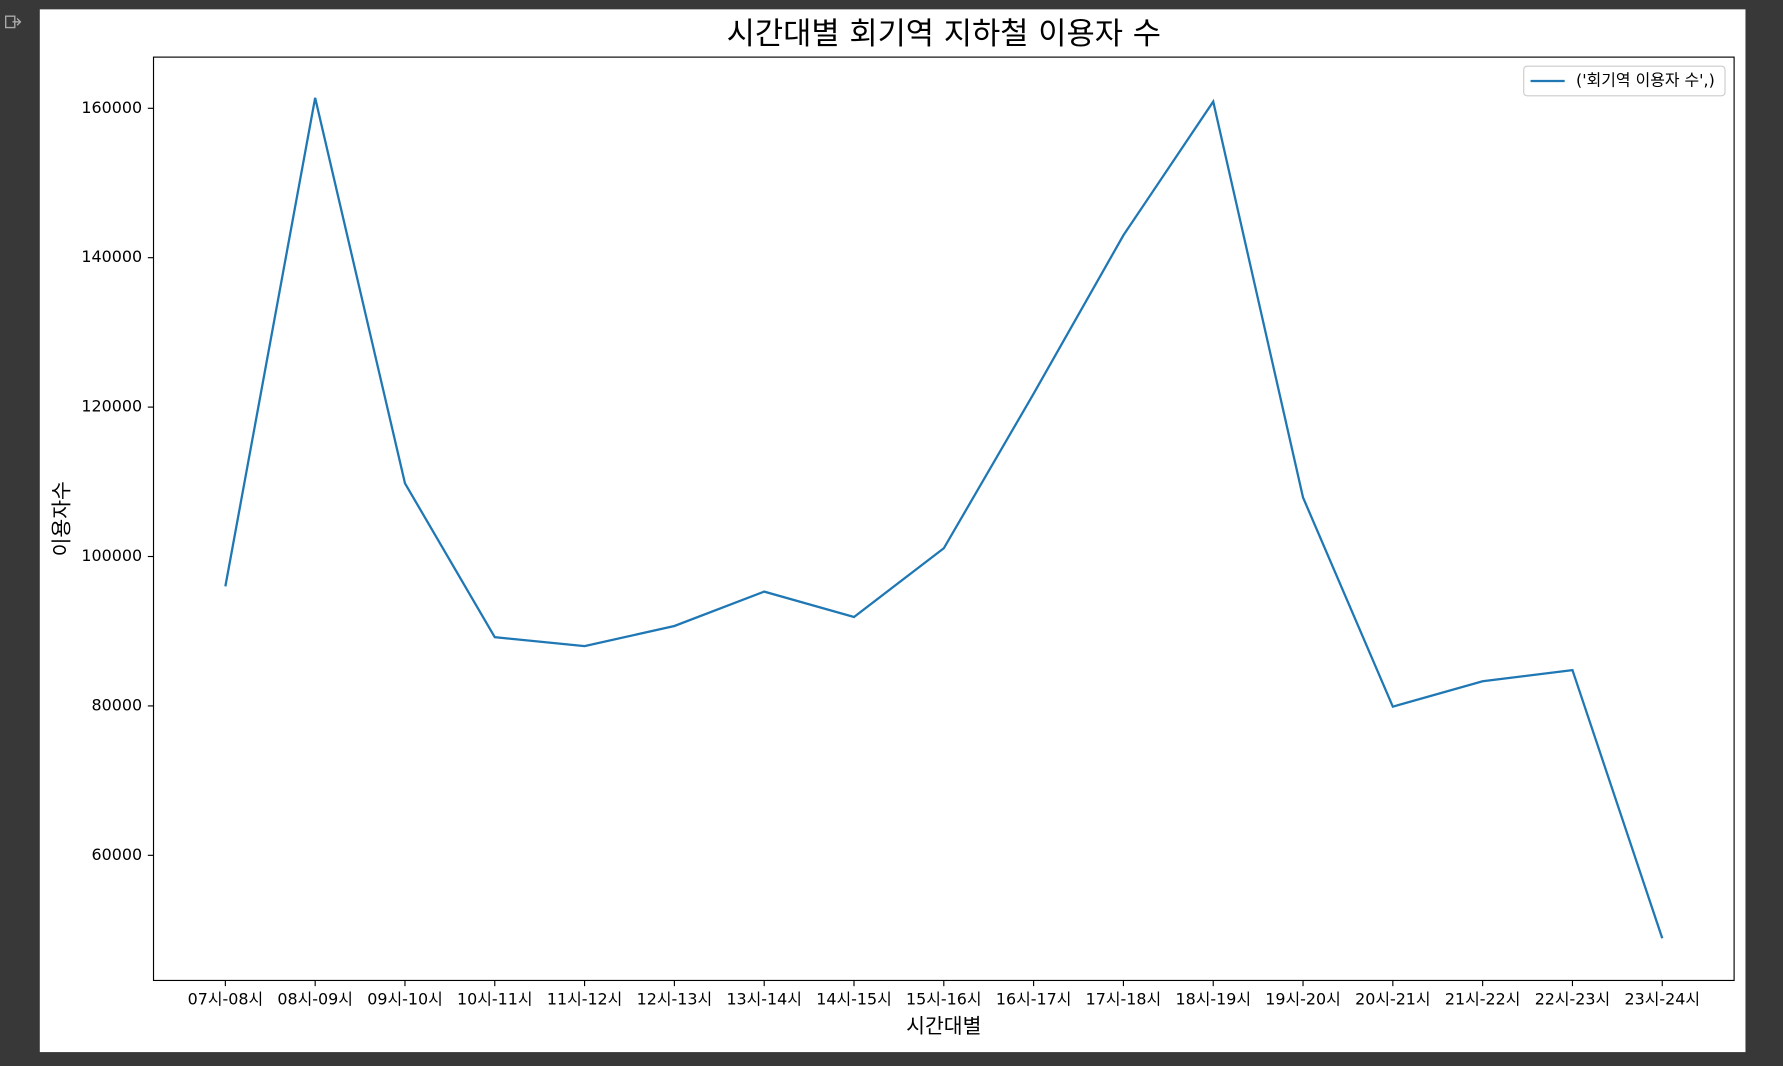  Describe the element at coordinates (764, 998) in the screenshot. I see `x-tick-label: 13시-14시` at that location.